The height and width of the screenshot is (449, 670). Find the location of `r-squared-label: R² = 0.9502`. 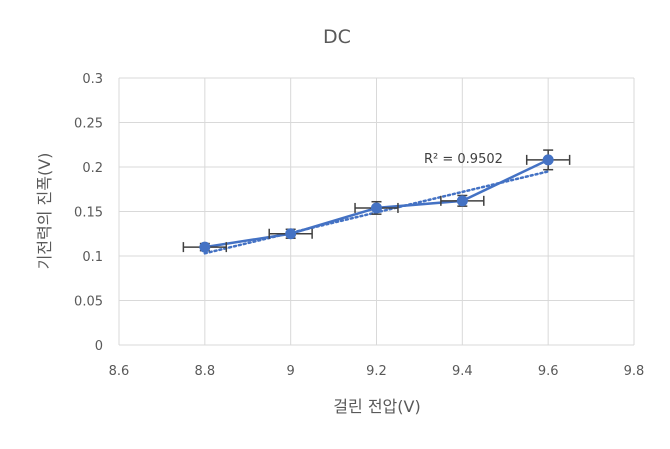

r-squared-label: R² = 0.9502 is located at coordinates (463, 159).